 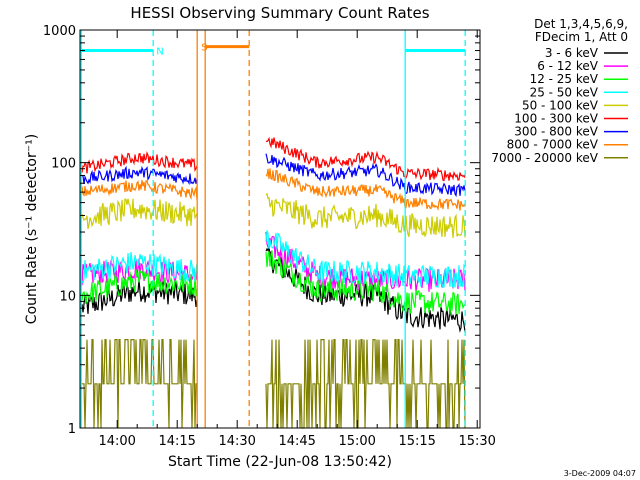 I want to click on x-tick-label-0: 14:00, so click(x=116, y=441).